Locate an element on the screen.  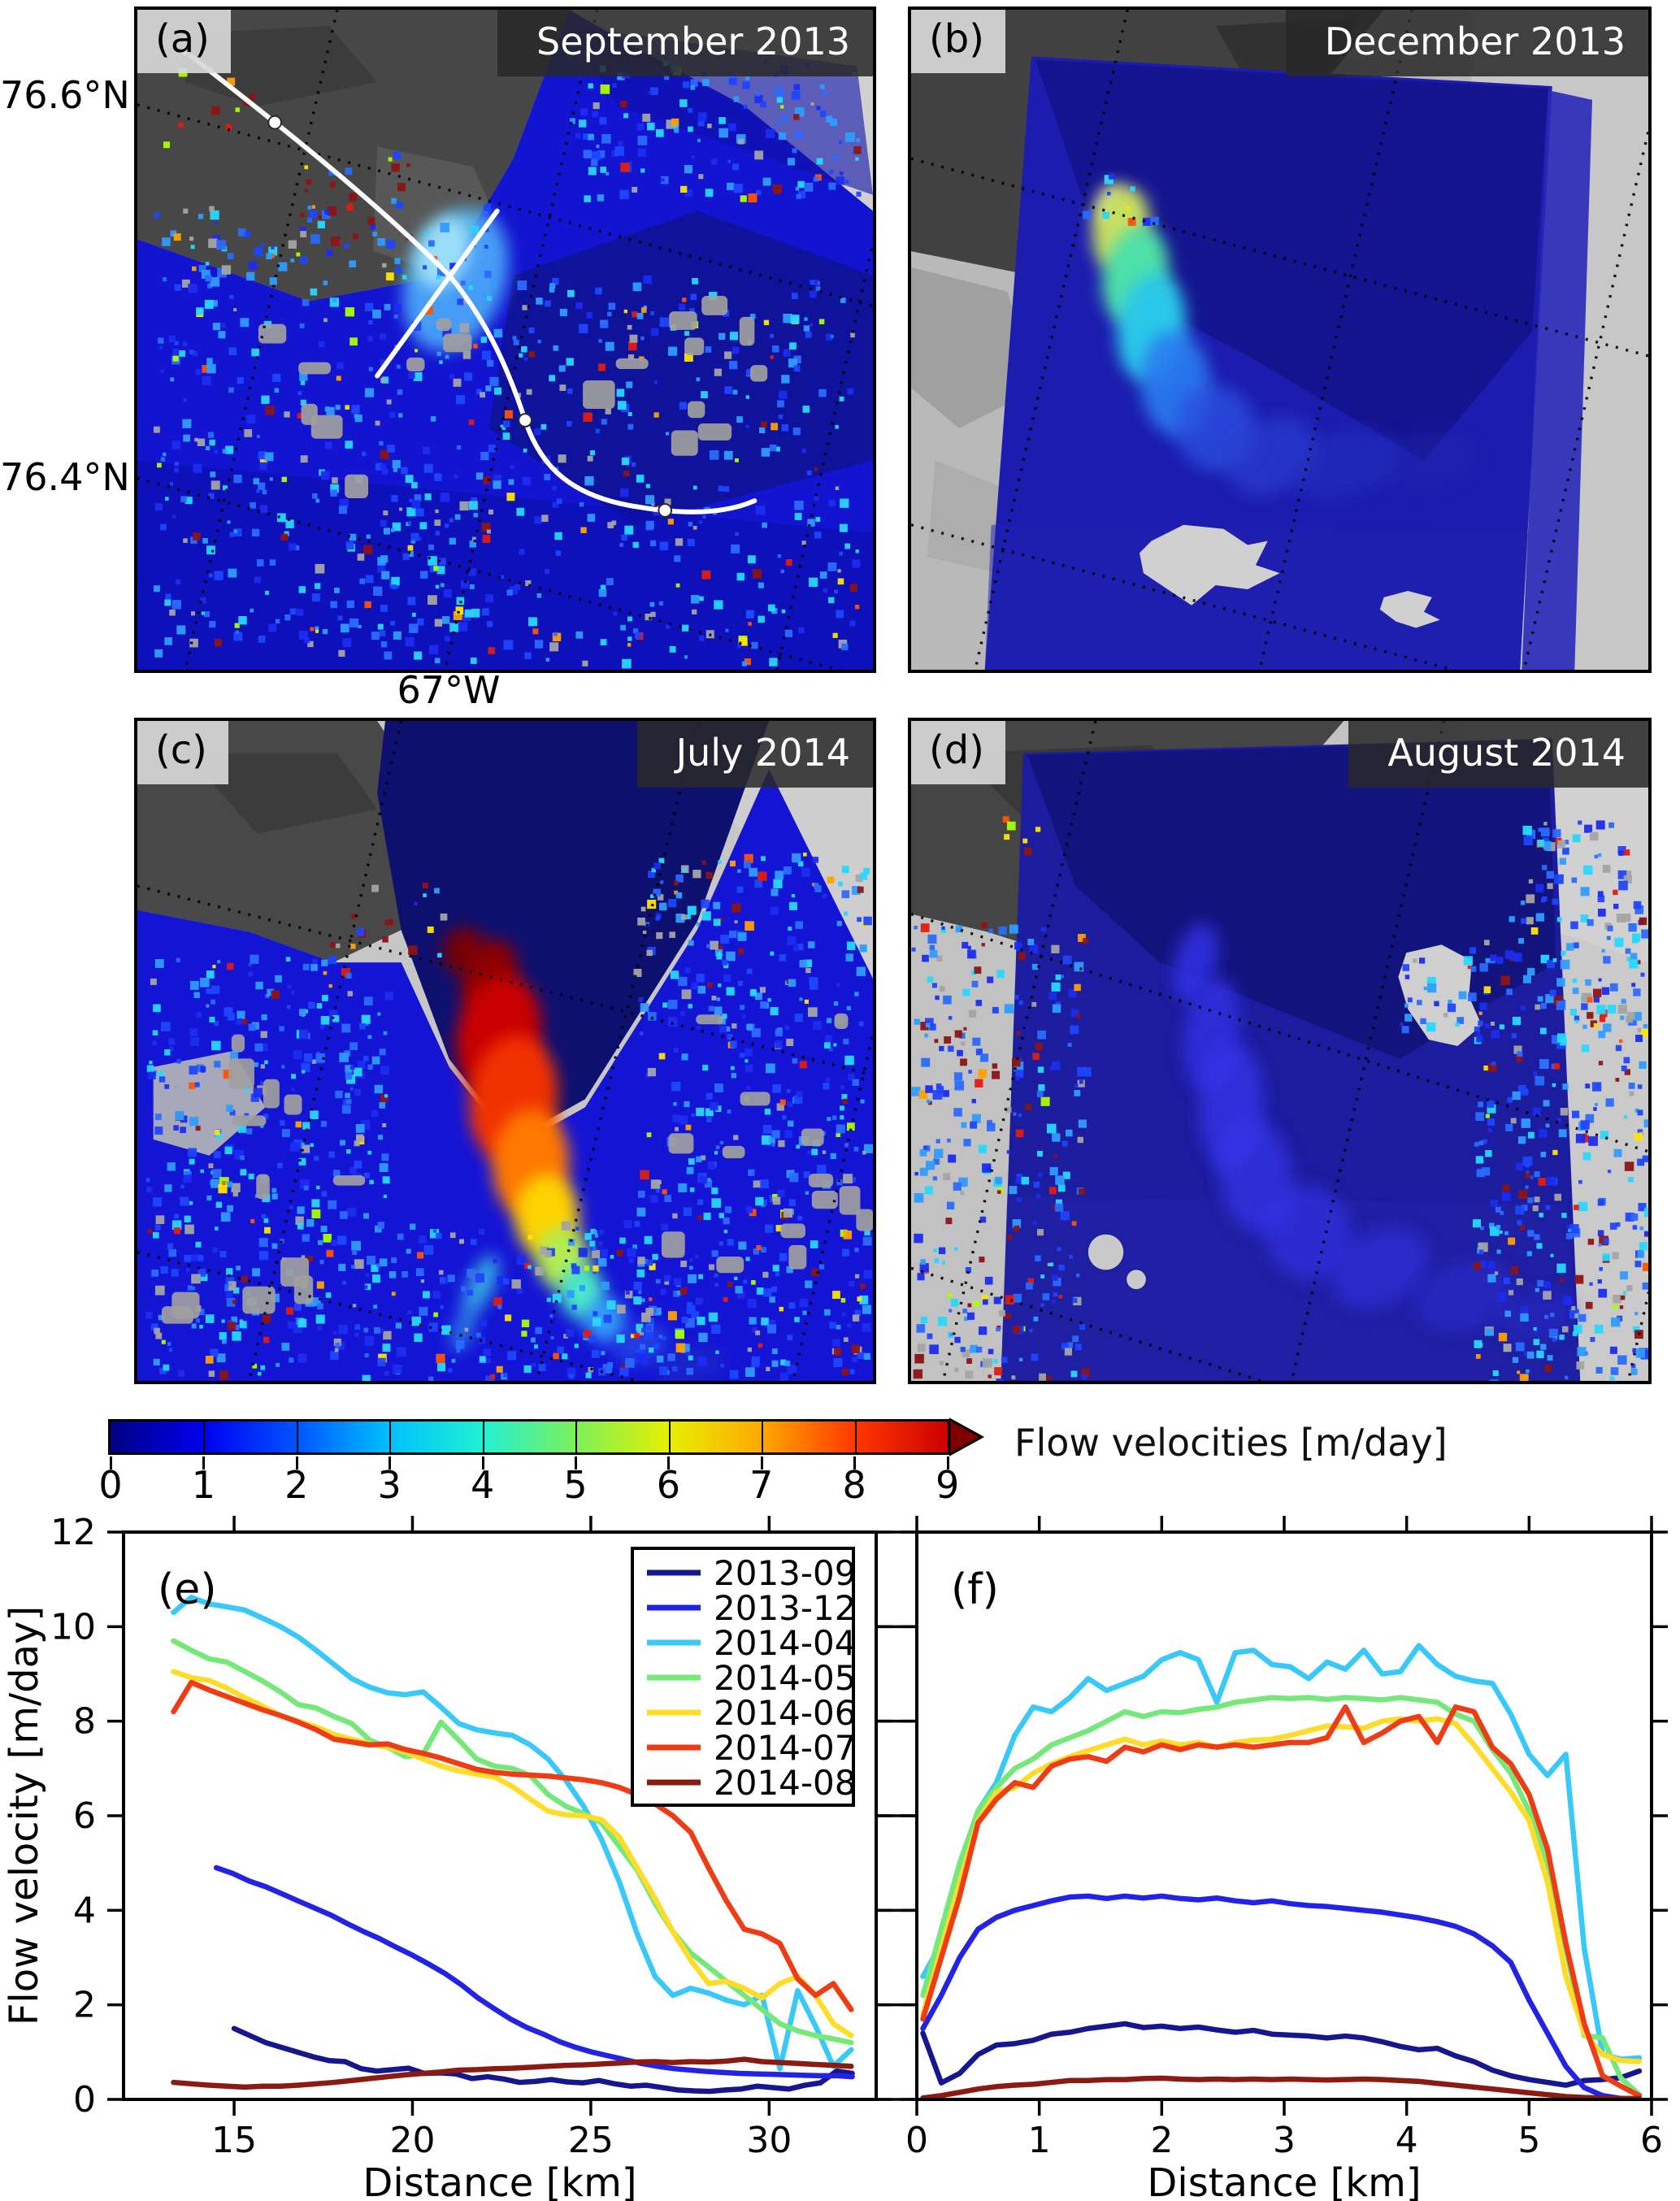
legend-entry-2013-09: 2013-09 is located at coordinates (752, 1573).